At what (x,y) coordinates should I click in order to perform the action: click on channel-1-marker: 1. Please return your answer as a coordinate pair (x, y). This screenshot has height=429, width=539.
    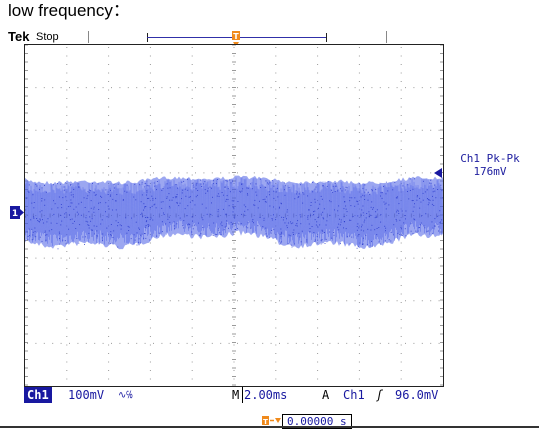
    Looking at the image, I should click on (17, 212).